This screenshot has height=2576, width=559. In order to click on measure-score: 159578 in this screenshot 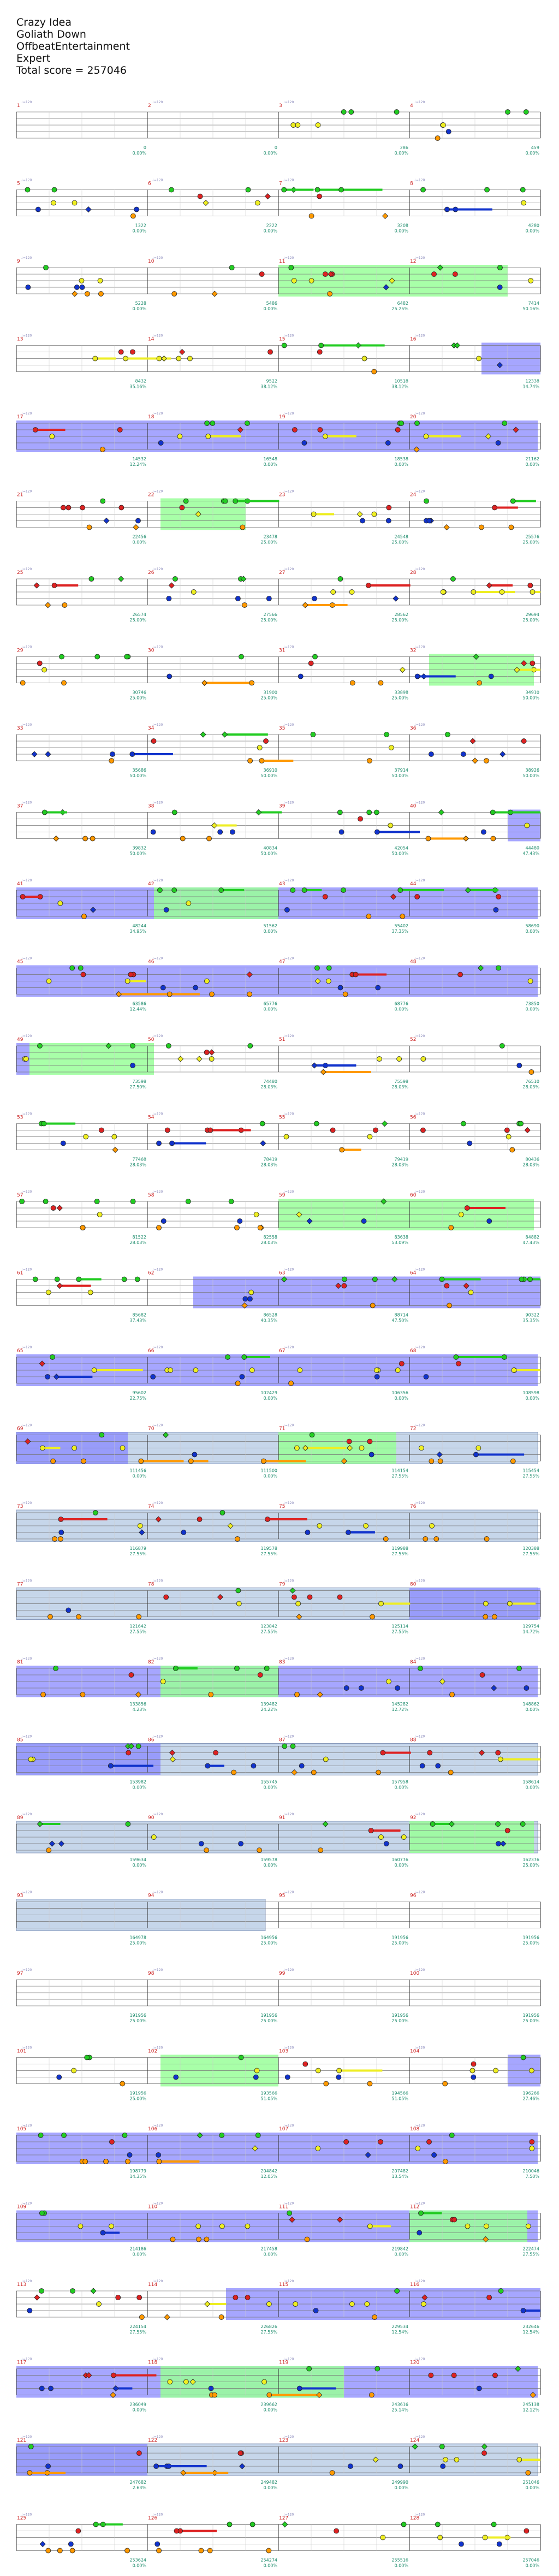, I will do `click(268, 1859)`.